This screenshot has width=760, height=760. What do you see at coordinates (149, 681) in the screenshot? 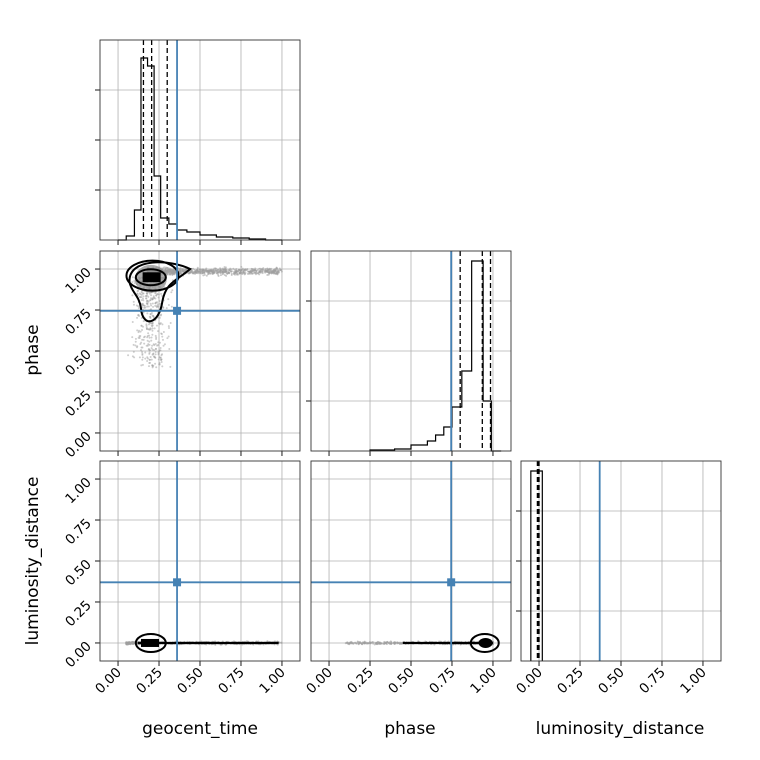
I see `tick-label-x-geocent_time: 0.25` at bounding box center [149, 681].